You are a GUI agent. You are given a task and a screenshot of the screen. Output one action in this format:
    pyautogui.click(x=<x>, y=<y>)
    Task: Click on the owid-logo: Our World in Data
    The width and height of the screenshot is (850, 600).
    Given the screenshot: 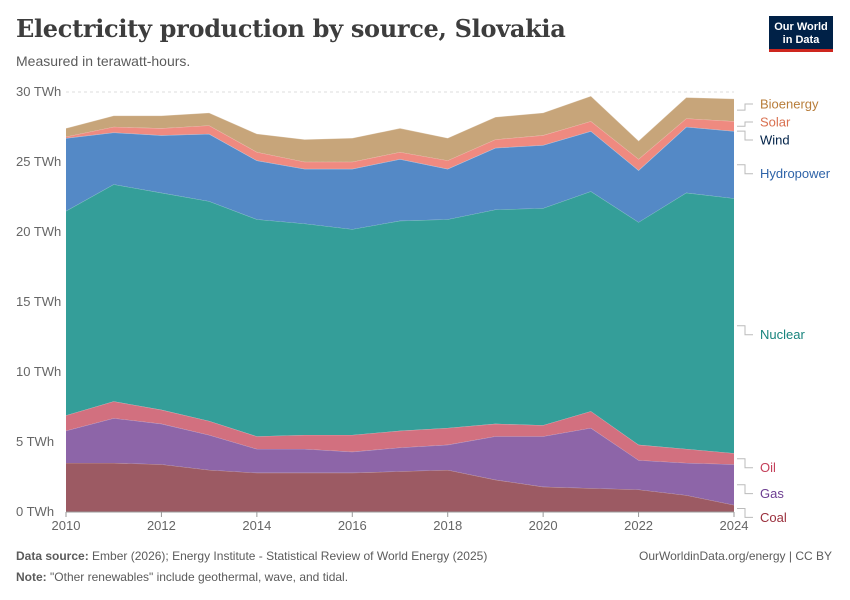 What is the action you would take?
    pyautogui.click(x=801, y=34)
    